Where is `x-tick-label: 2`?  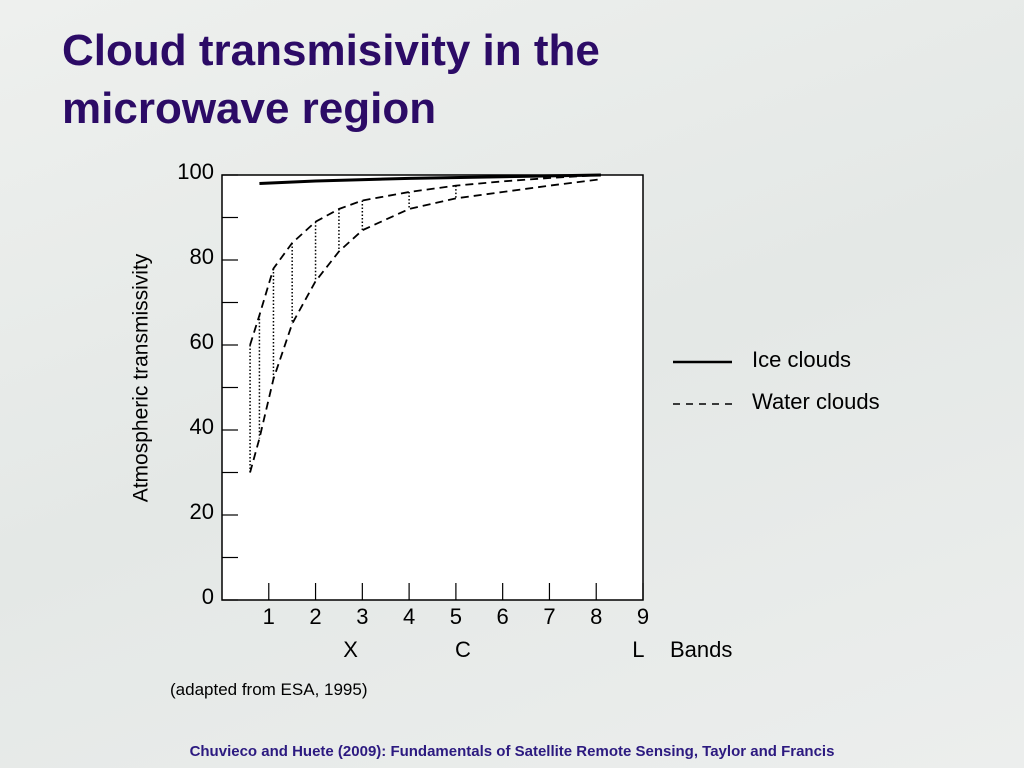 x-tick-label: 2 is located at coordinates (315, 616).